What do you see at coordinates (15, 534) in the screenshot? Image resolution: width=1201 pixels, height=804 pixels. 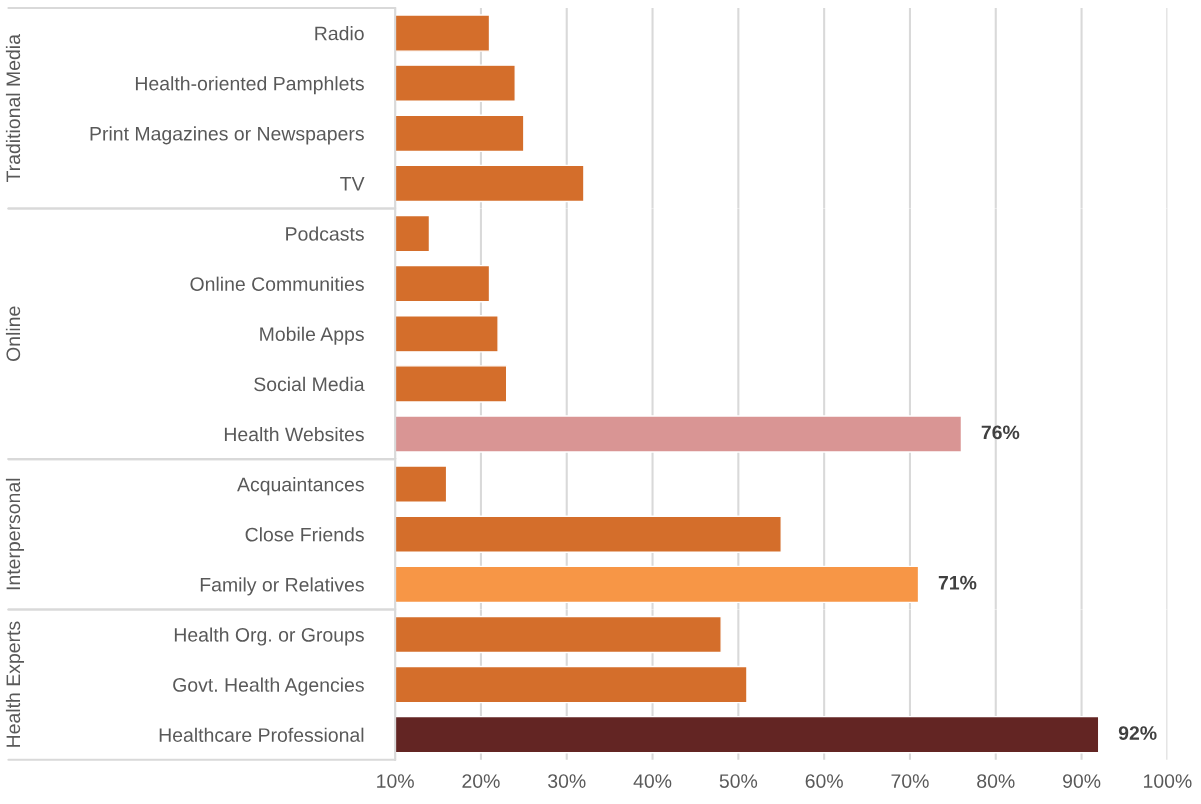 I see `y-axis-title: Interpersonal` at bounding box center [15, 534].